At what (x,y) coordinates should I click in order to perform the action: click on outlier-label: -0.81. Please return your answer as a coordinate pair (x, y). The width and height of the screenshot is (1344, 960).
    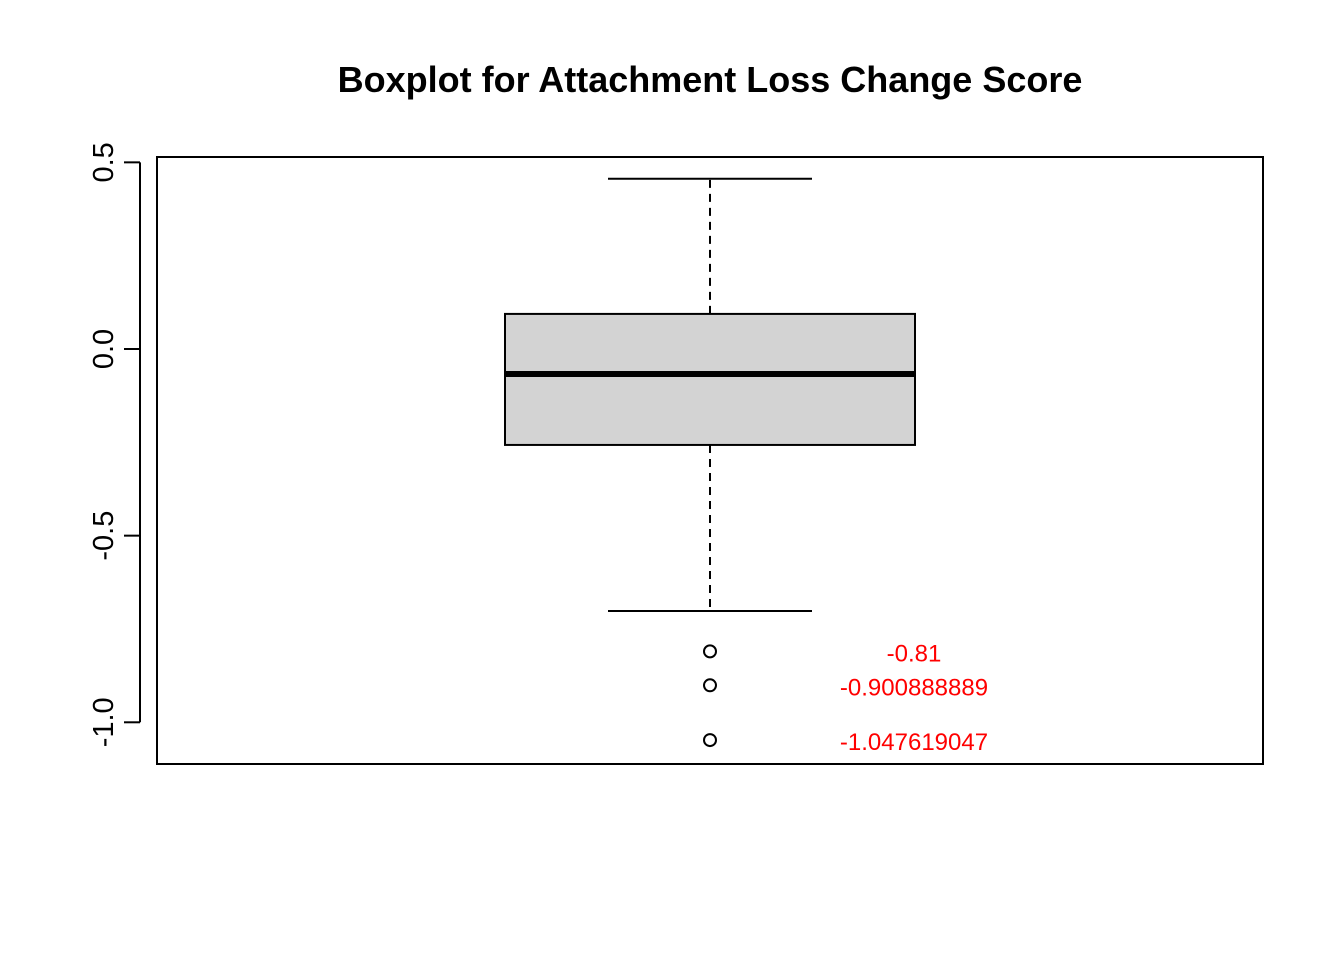
    Looking at the image, I should click on (914, 653).